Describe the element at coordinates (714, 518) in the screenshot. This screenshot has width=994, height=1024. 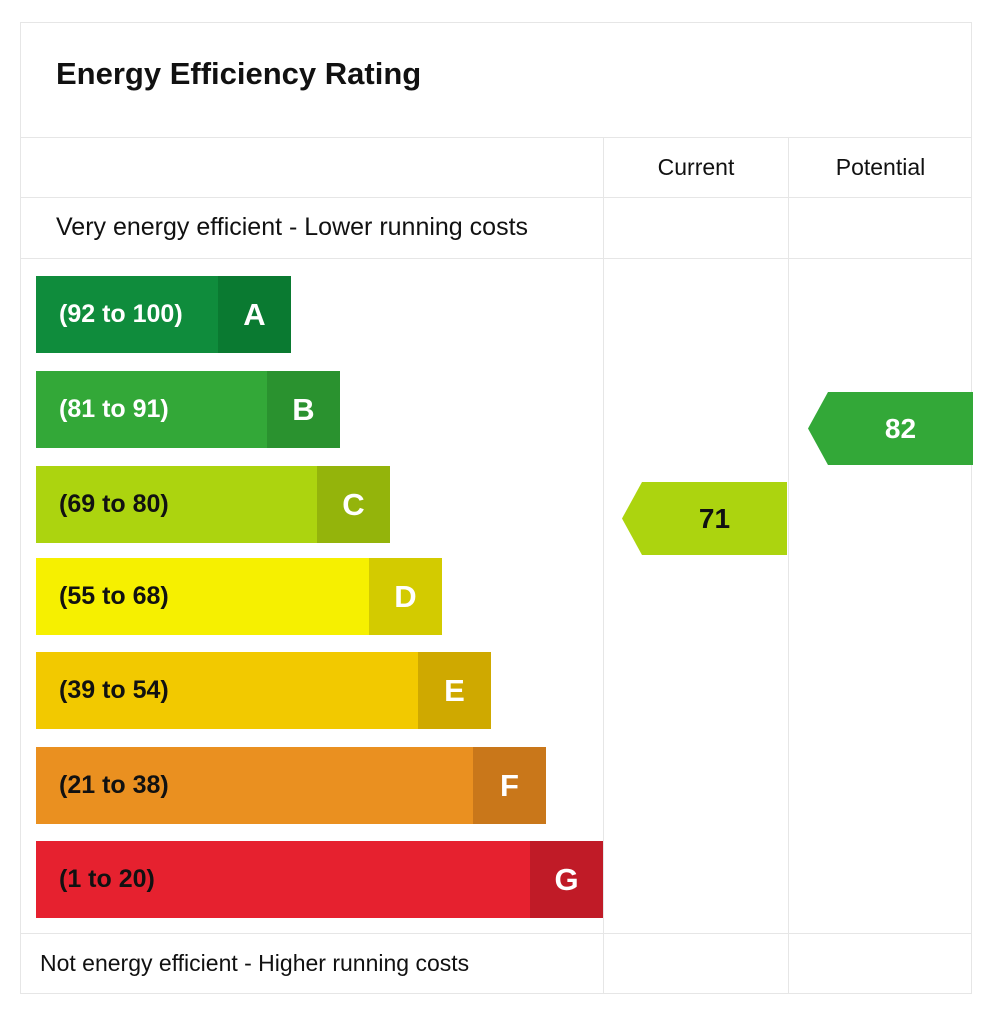
I see `current-rating-value: 71` at that location.